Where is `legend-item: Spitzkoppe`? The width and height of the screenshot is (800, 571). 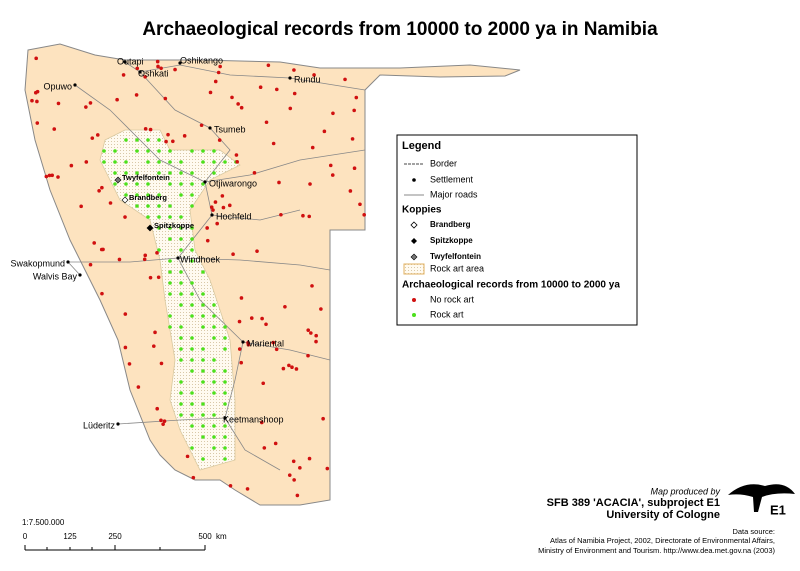
legend-item: Spitzkoppe is located at coordinates (451, 240).